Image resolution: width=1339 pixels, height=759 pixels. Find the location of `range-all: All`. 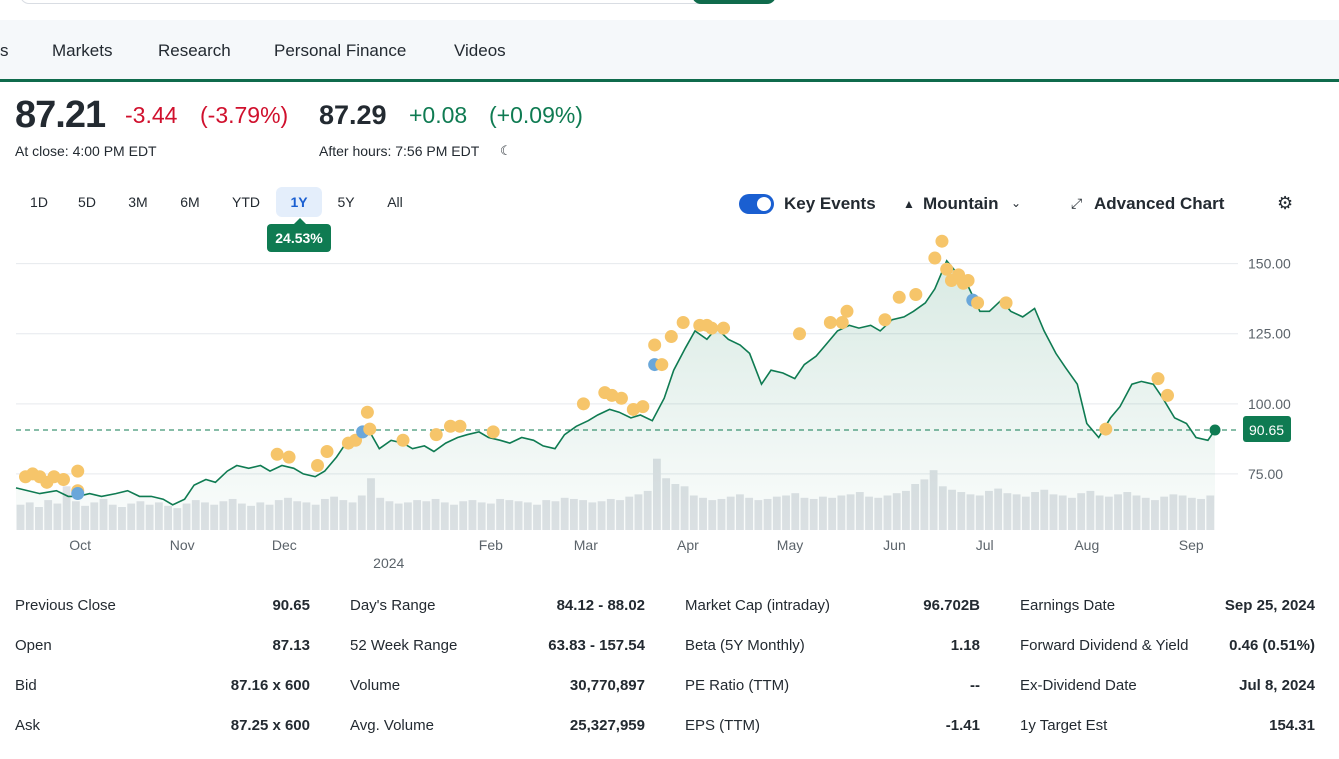

range-all: All is located at coordinates (395, 202).